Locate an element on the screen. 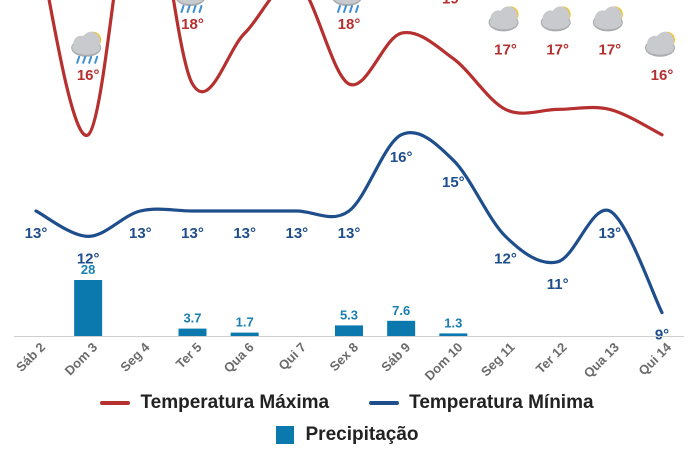  x-tick-label: Qui 7 is located at coordinates (292, 357).